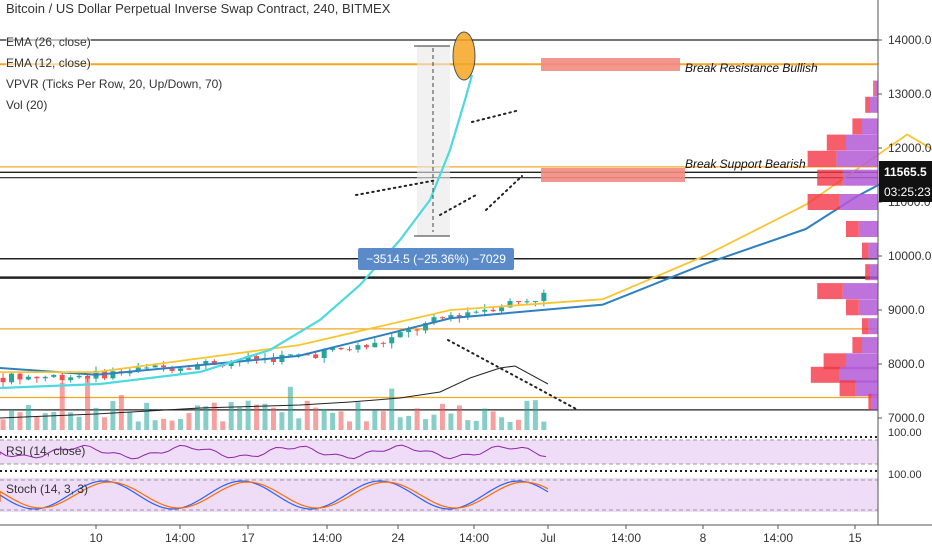 This screenshot has height=555, width=932. What do you see at coordinates (274, 392) in the screenshot?
I see `volume-ma-line` at bounding box center [274, 392].